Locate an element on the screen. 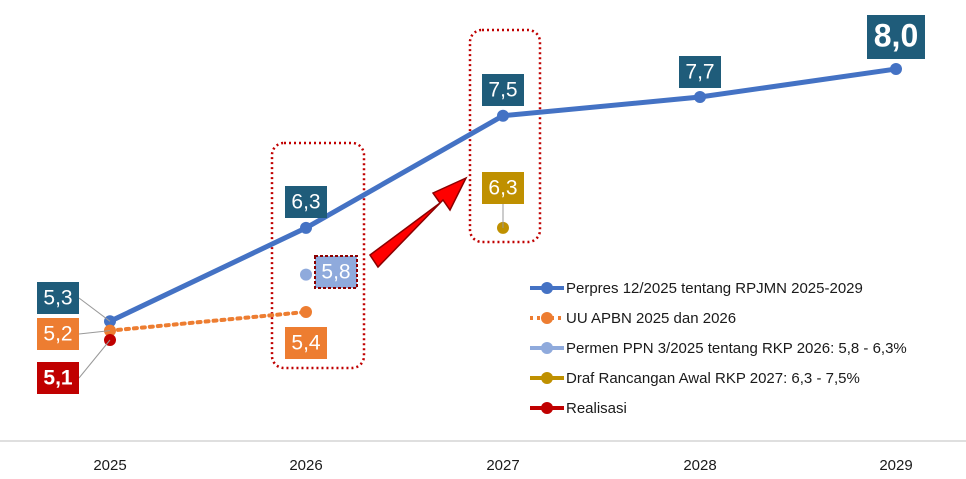  legend-item: Realisasi is located at coordinates (578, 408).